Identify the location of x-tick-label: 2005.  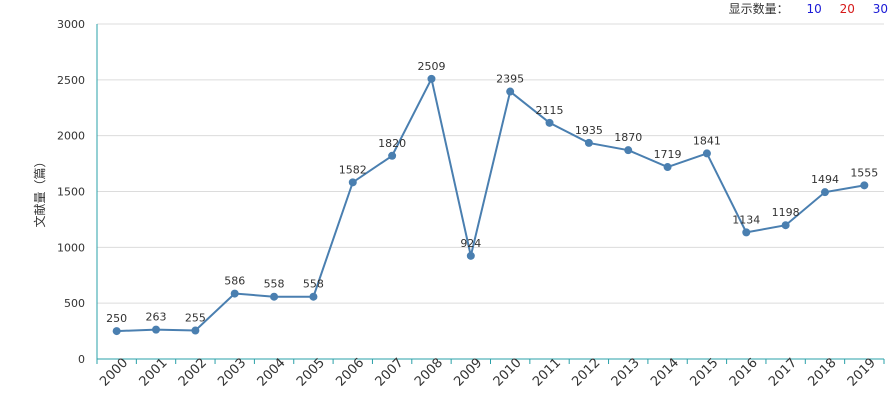
(311, 373).